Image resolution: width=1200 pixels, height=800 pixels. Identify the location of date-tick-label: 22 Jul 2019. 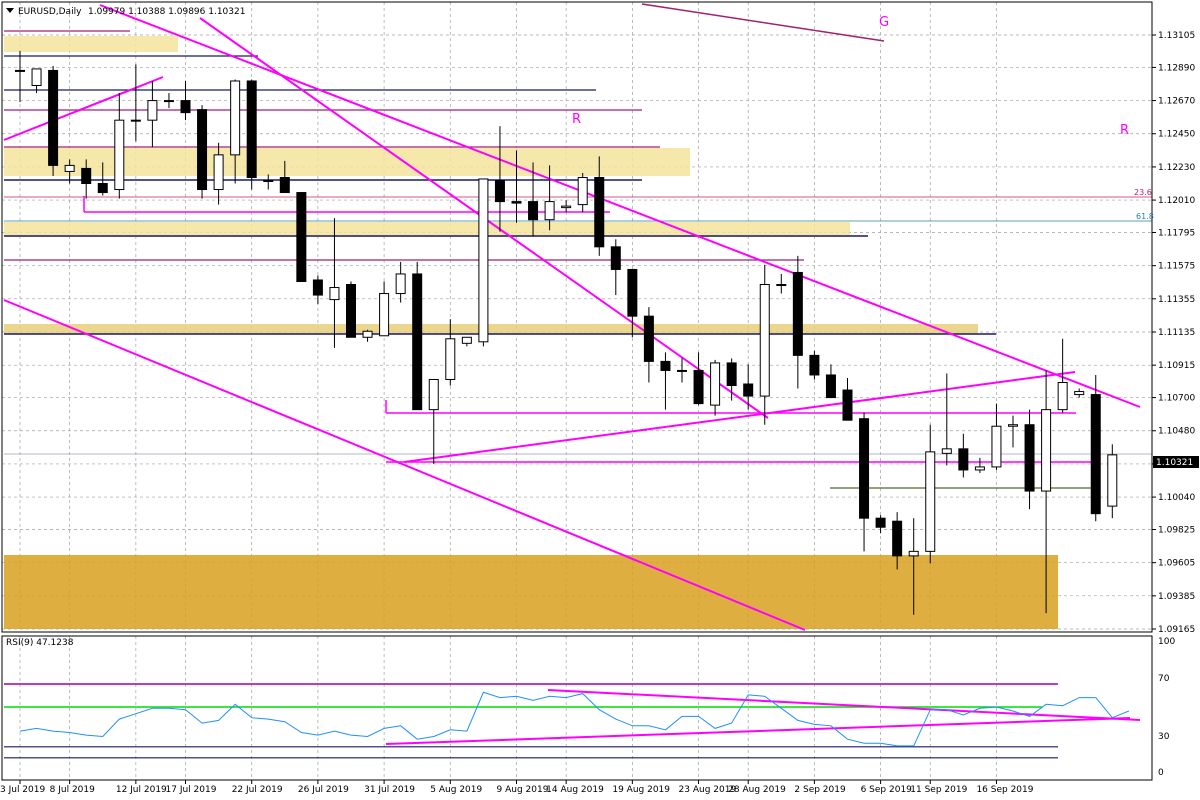
(257, 790).